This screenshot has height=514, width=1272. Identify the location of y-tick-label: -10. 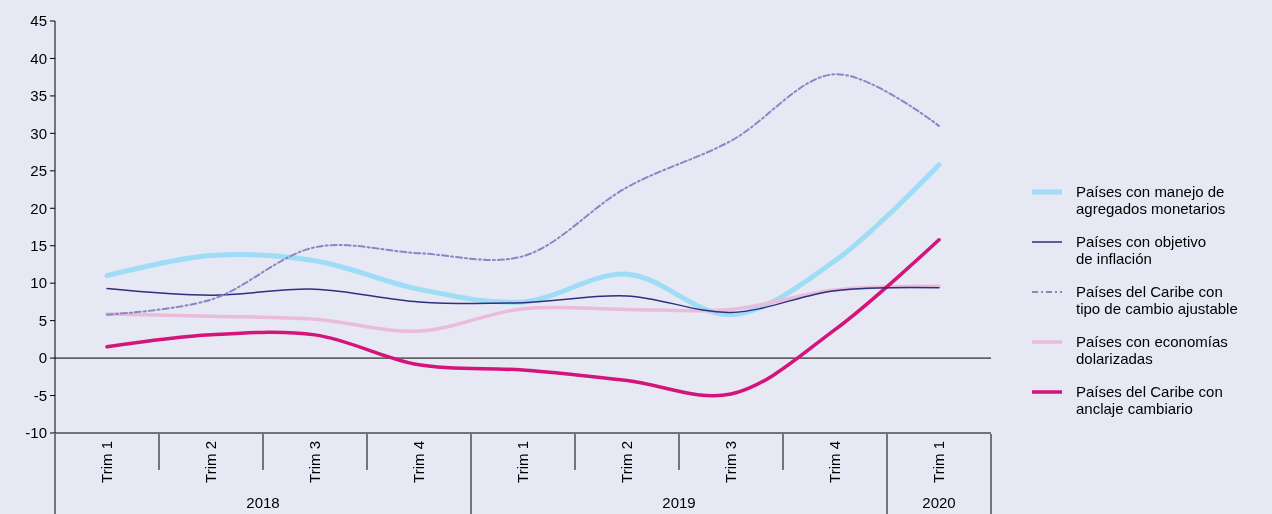
(36, 433).